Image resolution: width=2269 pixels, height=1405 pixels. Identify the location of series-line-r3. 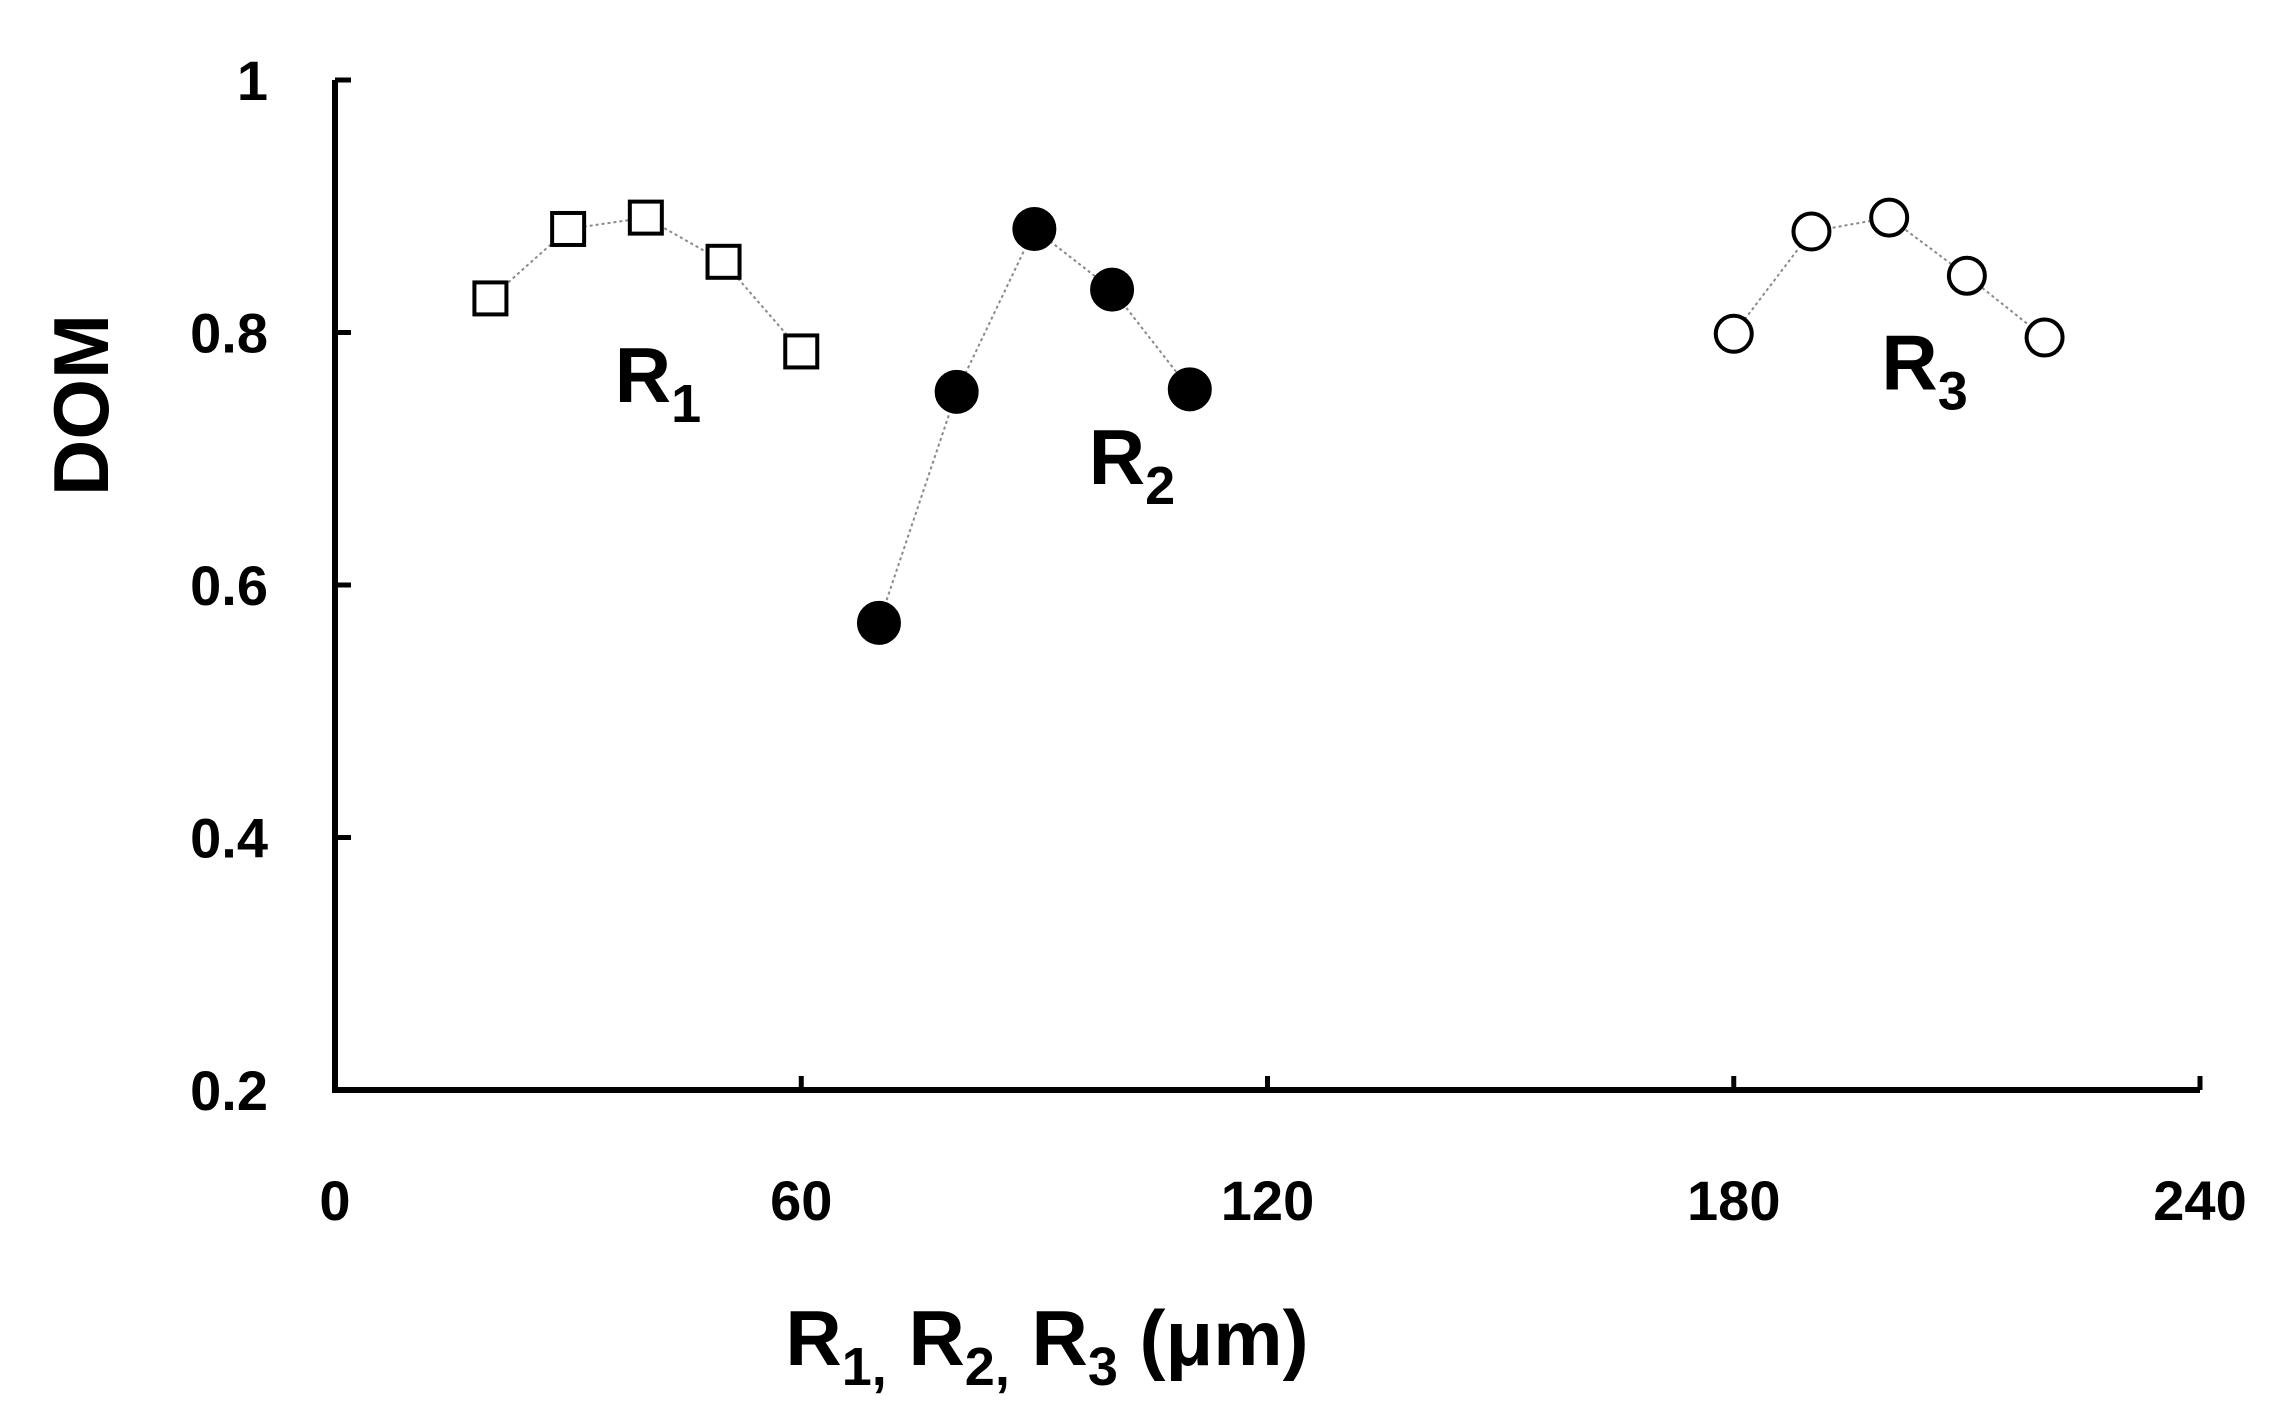
(1889, 277).